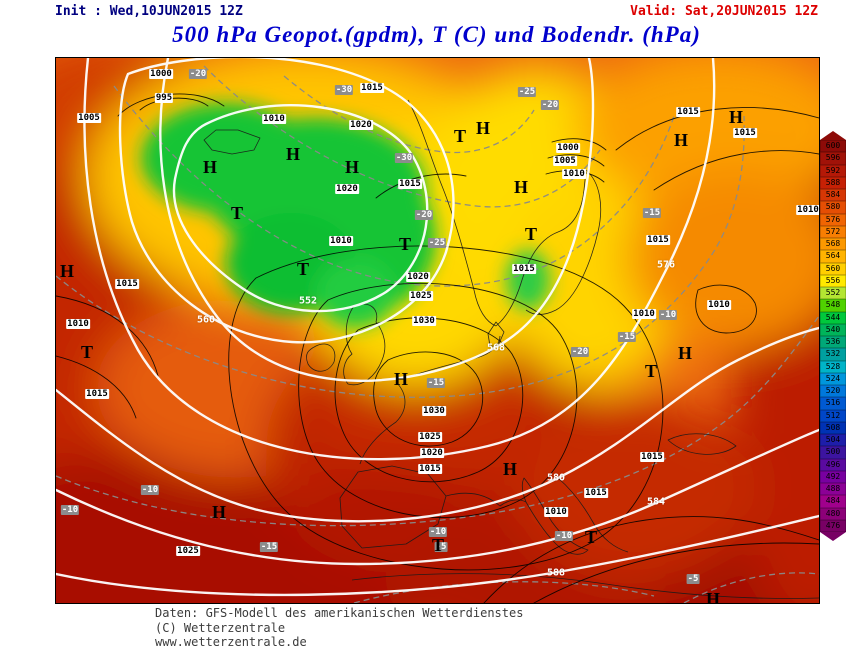  Describe the element at coordinates (833, 231) in the screenshot. I see `legend-entry: 572` at that location.